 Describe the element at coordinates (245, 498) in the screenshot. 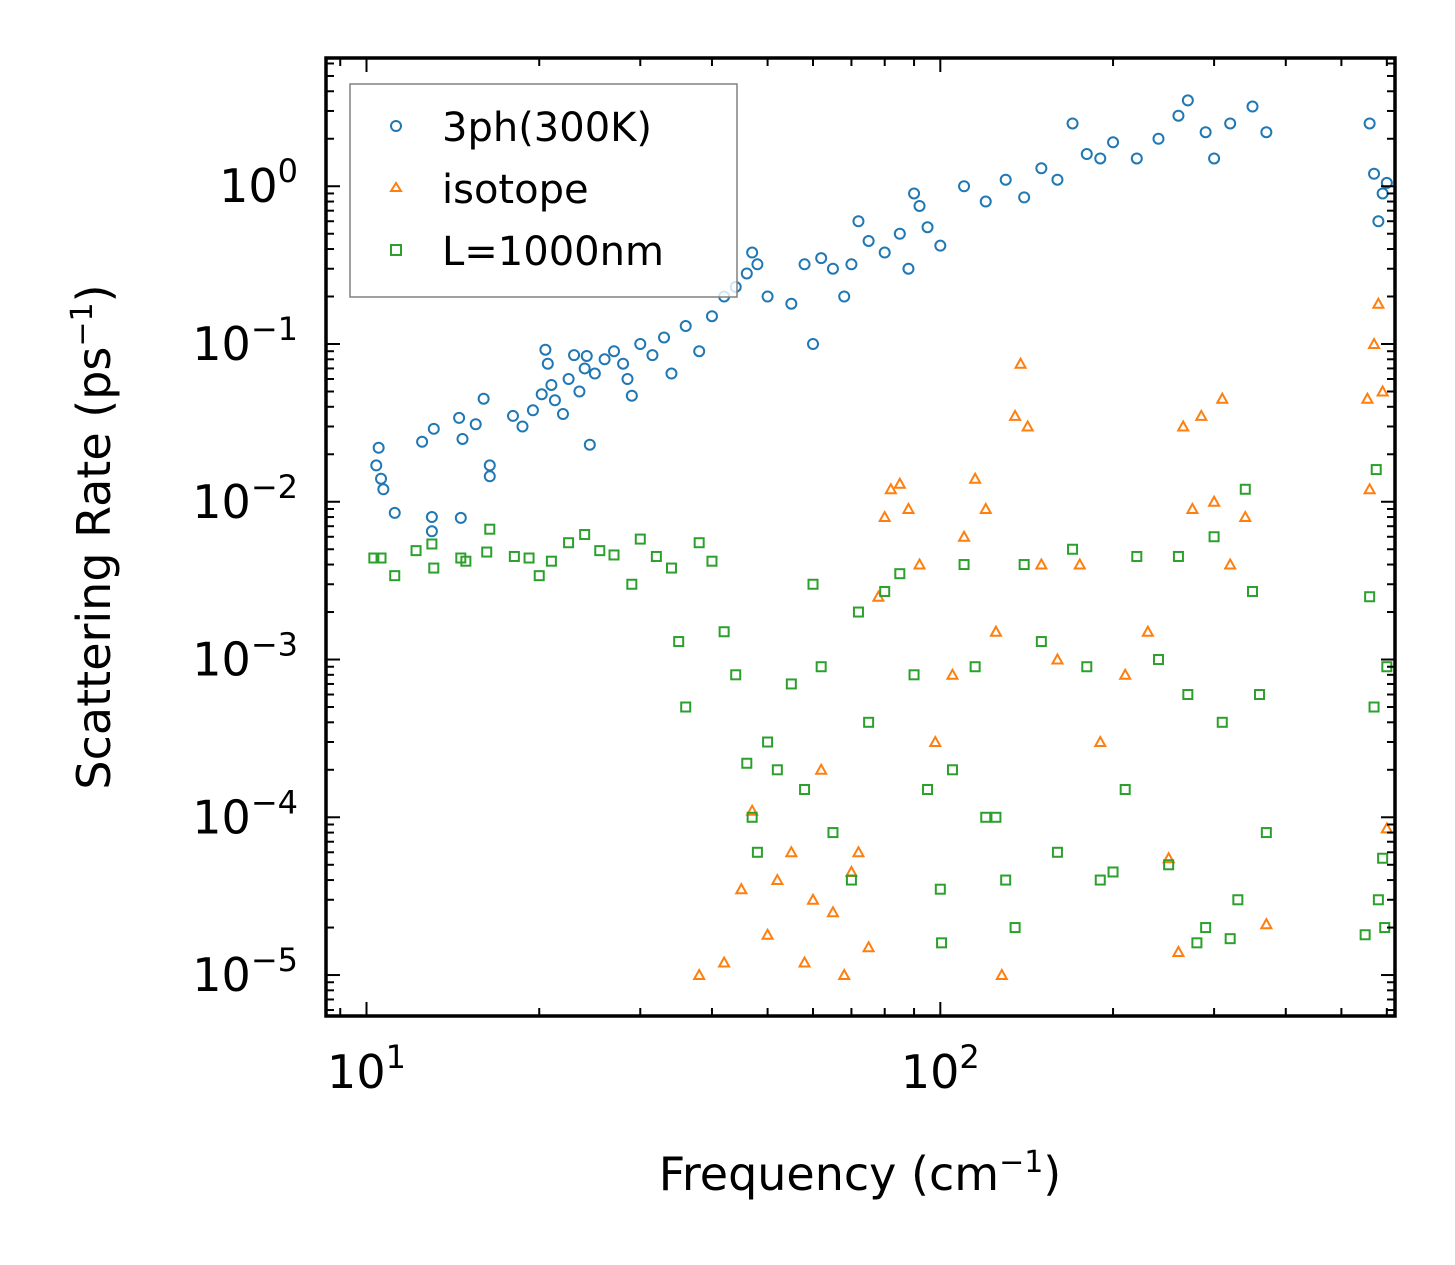

I see `y-tick-label: 10⁻²` at that location.